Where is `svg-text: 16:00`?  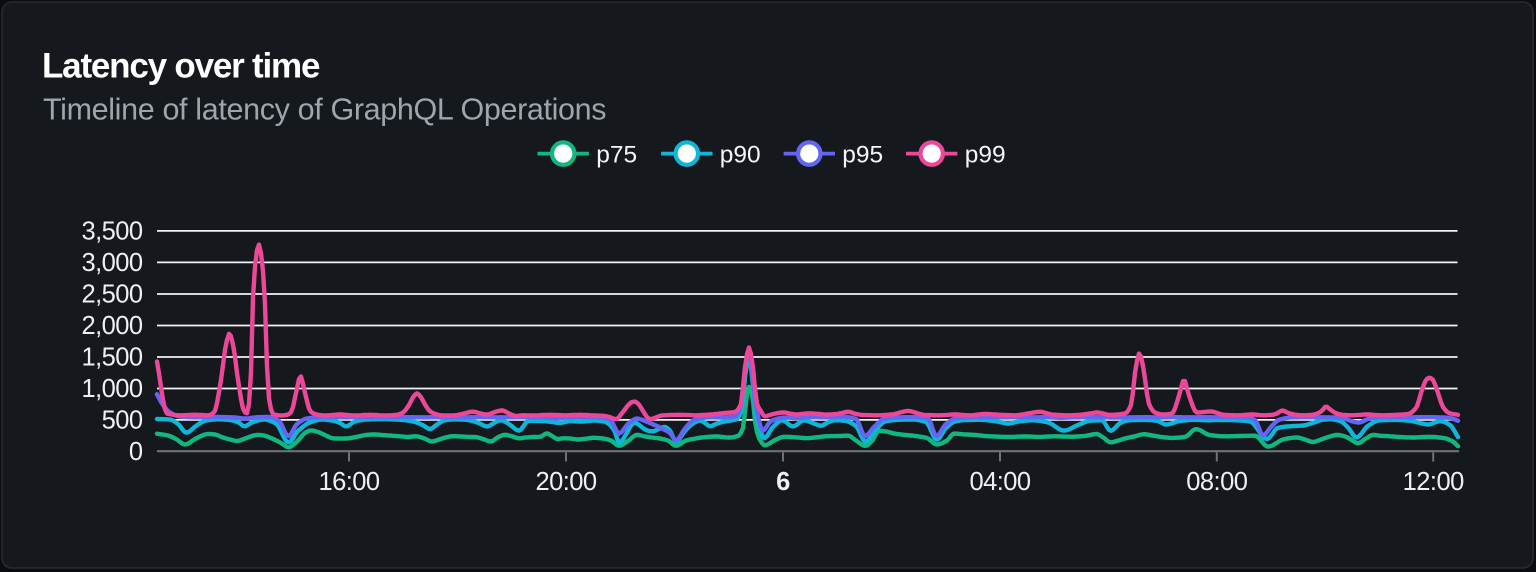 svg-text: 16:00 is located at coordinates (348, 482).